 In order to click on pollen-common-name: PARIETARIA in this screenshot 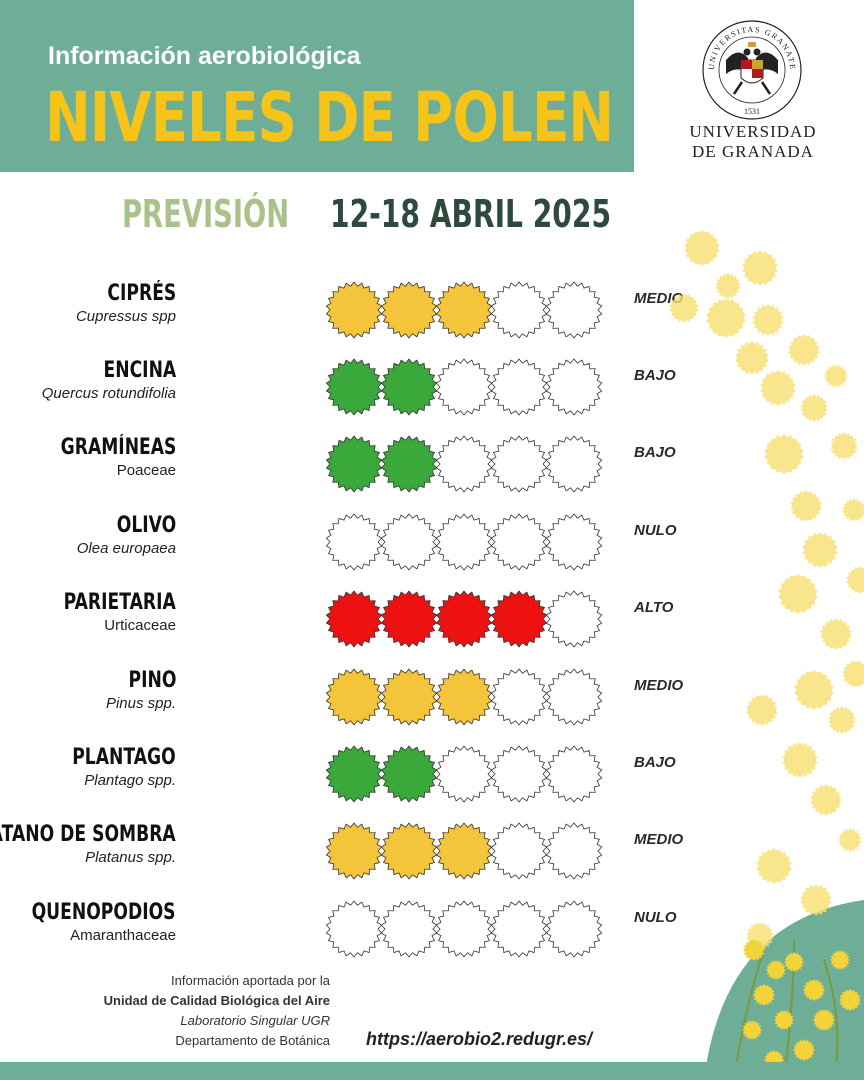, I will do `click(119, 602)`.